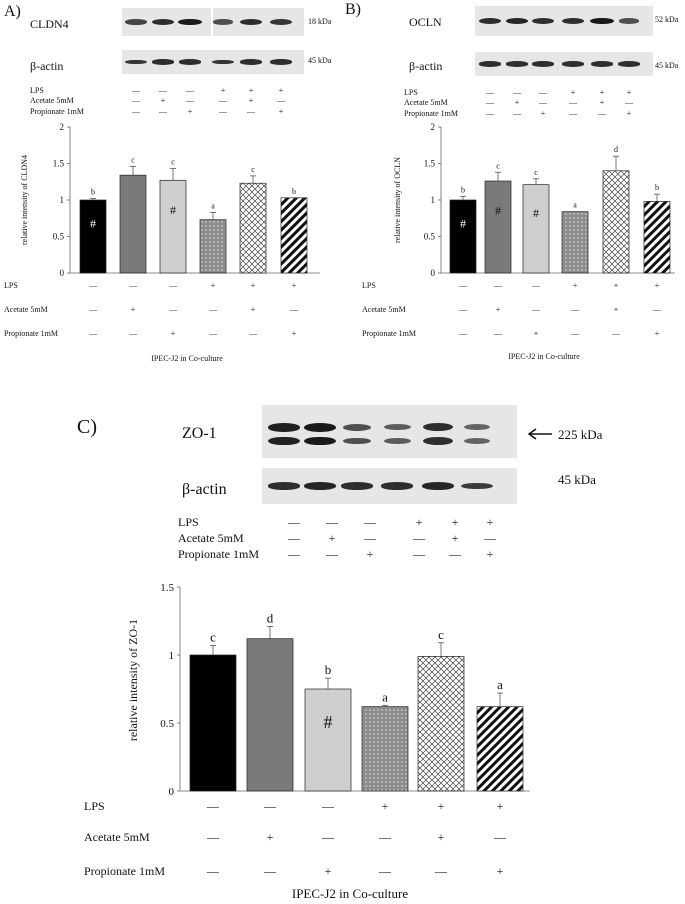  I want to click on y-axis-label: relative intensity of CLDN4, so click(24, 200).